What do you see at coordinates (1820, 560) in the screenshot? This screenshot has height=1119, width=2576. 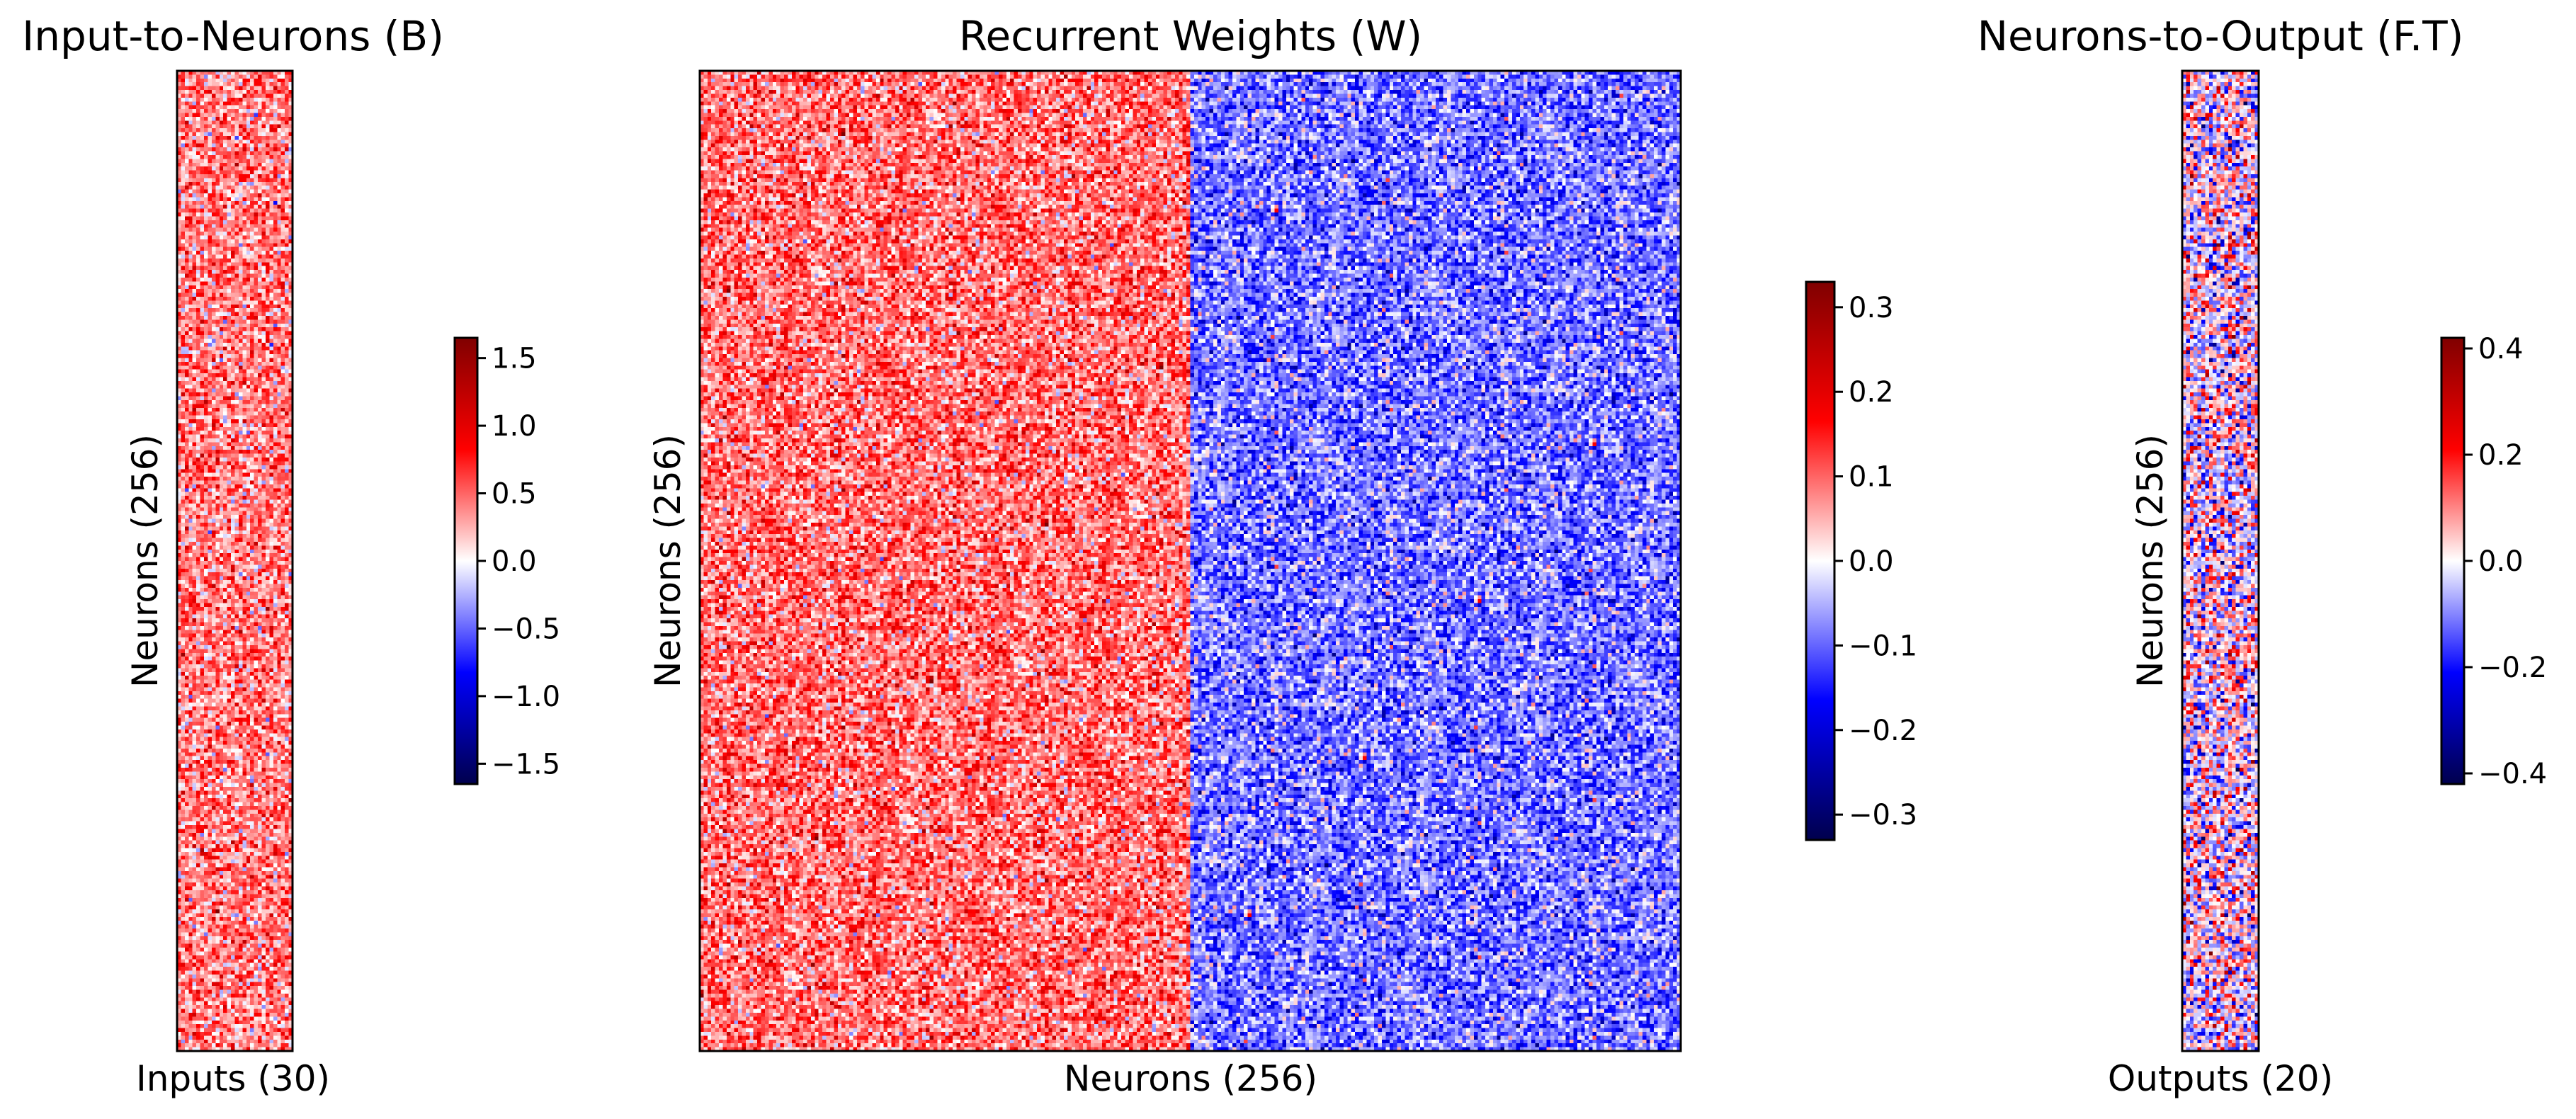 I see `colorbar-w` at bounding box center [1820, 560].